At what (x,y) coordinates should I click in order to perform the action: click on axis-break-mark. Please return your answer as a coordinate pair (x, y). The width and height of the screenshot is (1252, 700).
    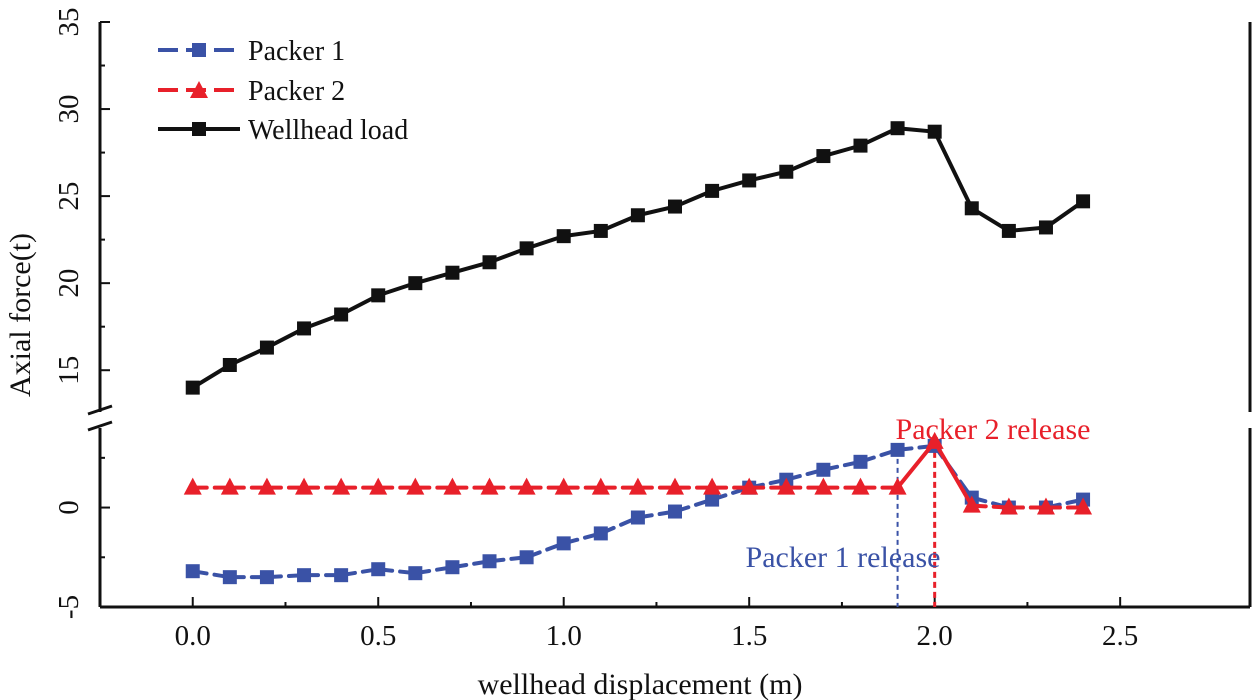
    Looking at the image, I should click on (100, 410).